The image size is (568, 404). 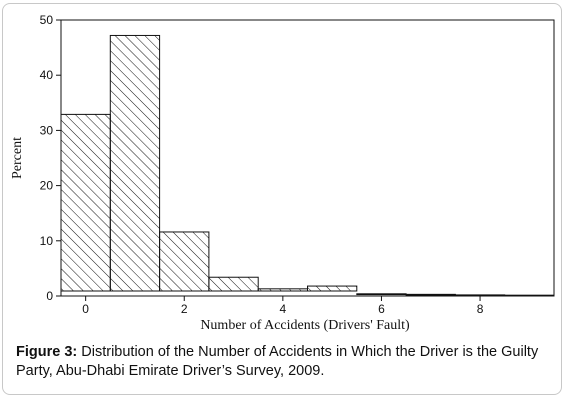 What do you see at coordinates (49, 296) in the screenshot?
I see `y-tick-label: 0` at bounding box center [49, 296].